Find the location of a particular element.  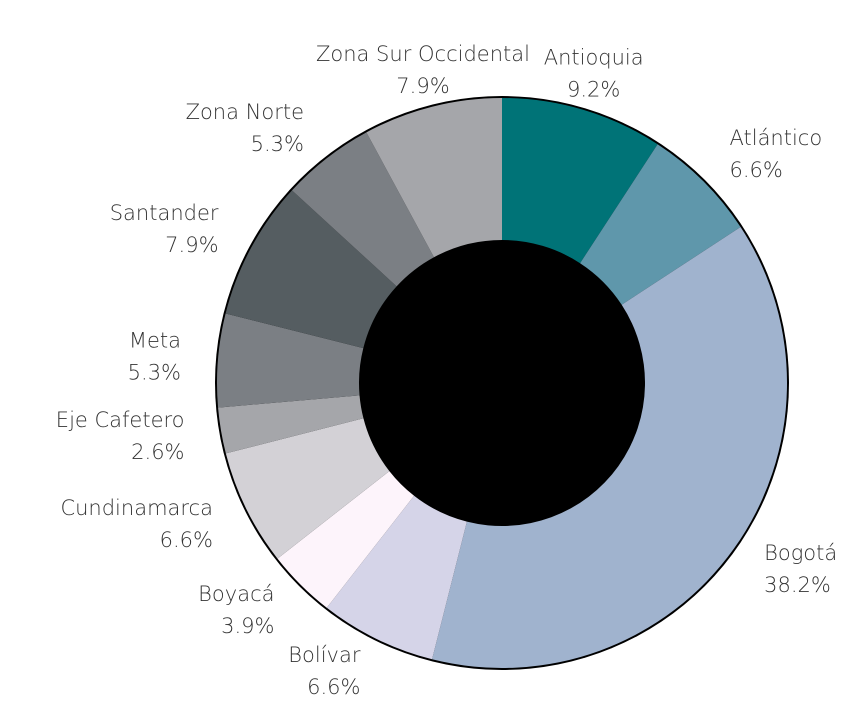

slice-label: Bolívar is located at coordinates (324, 655).